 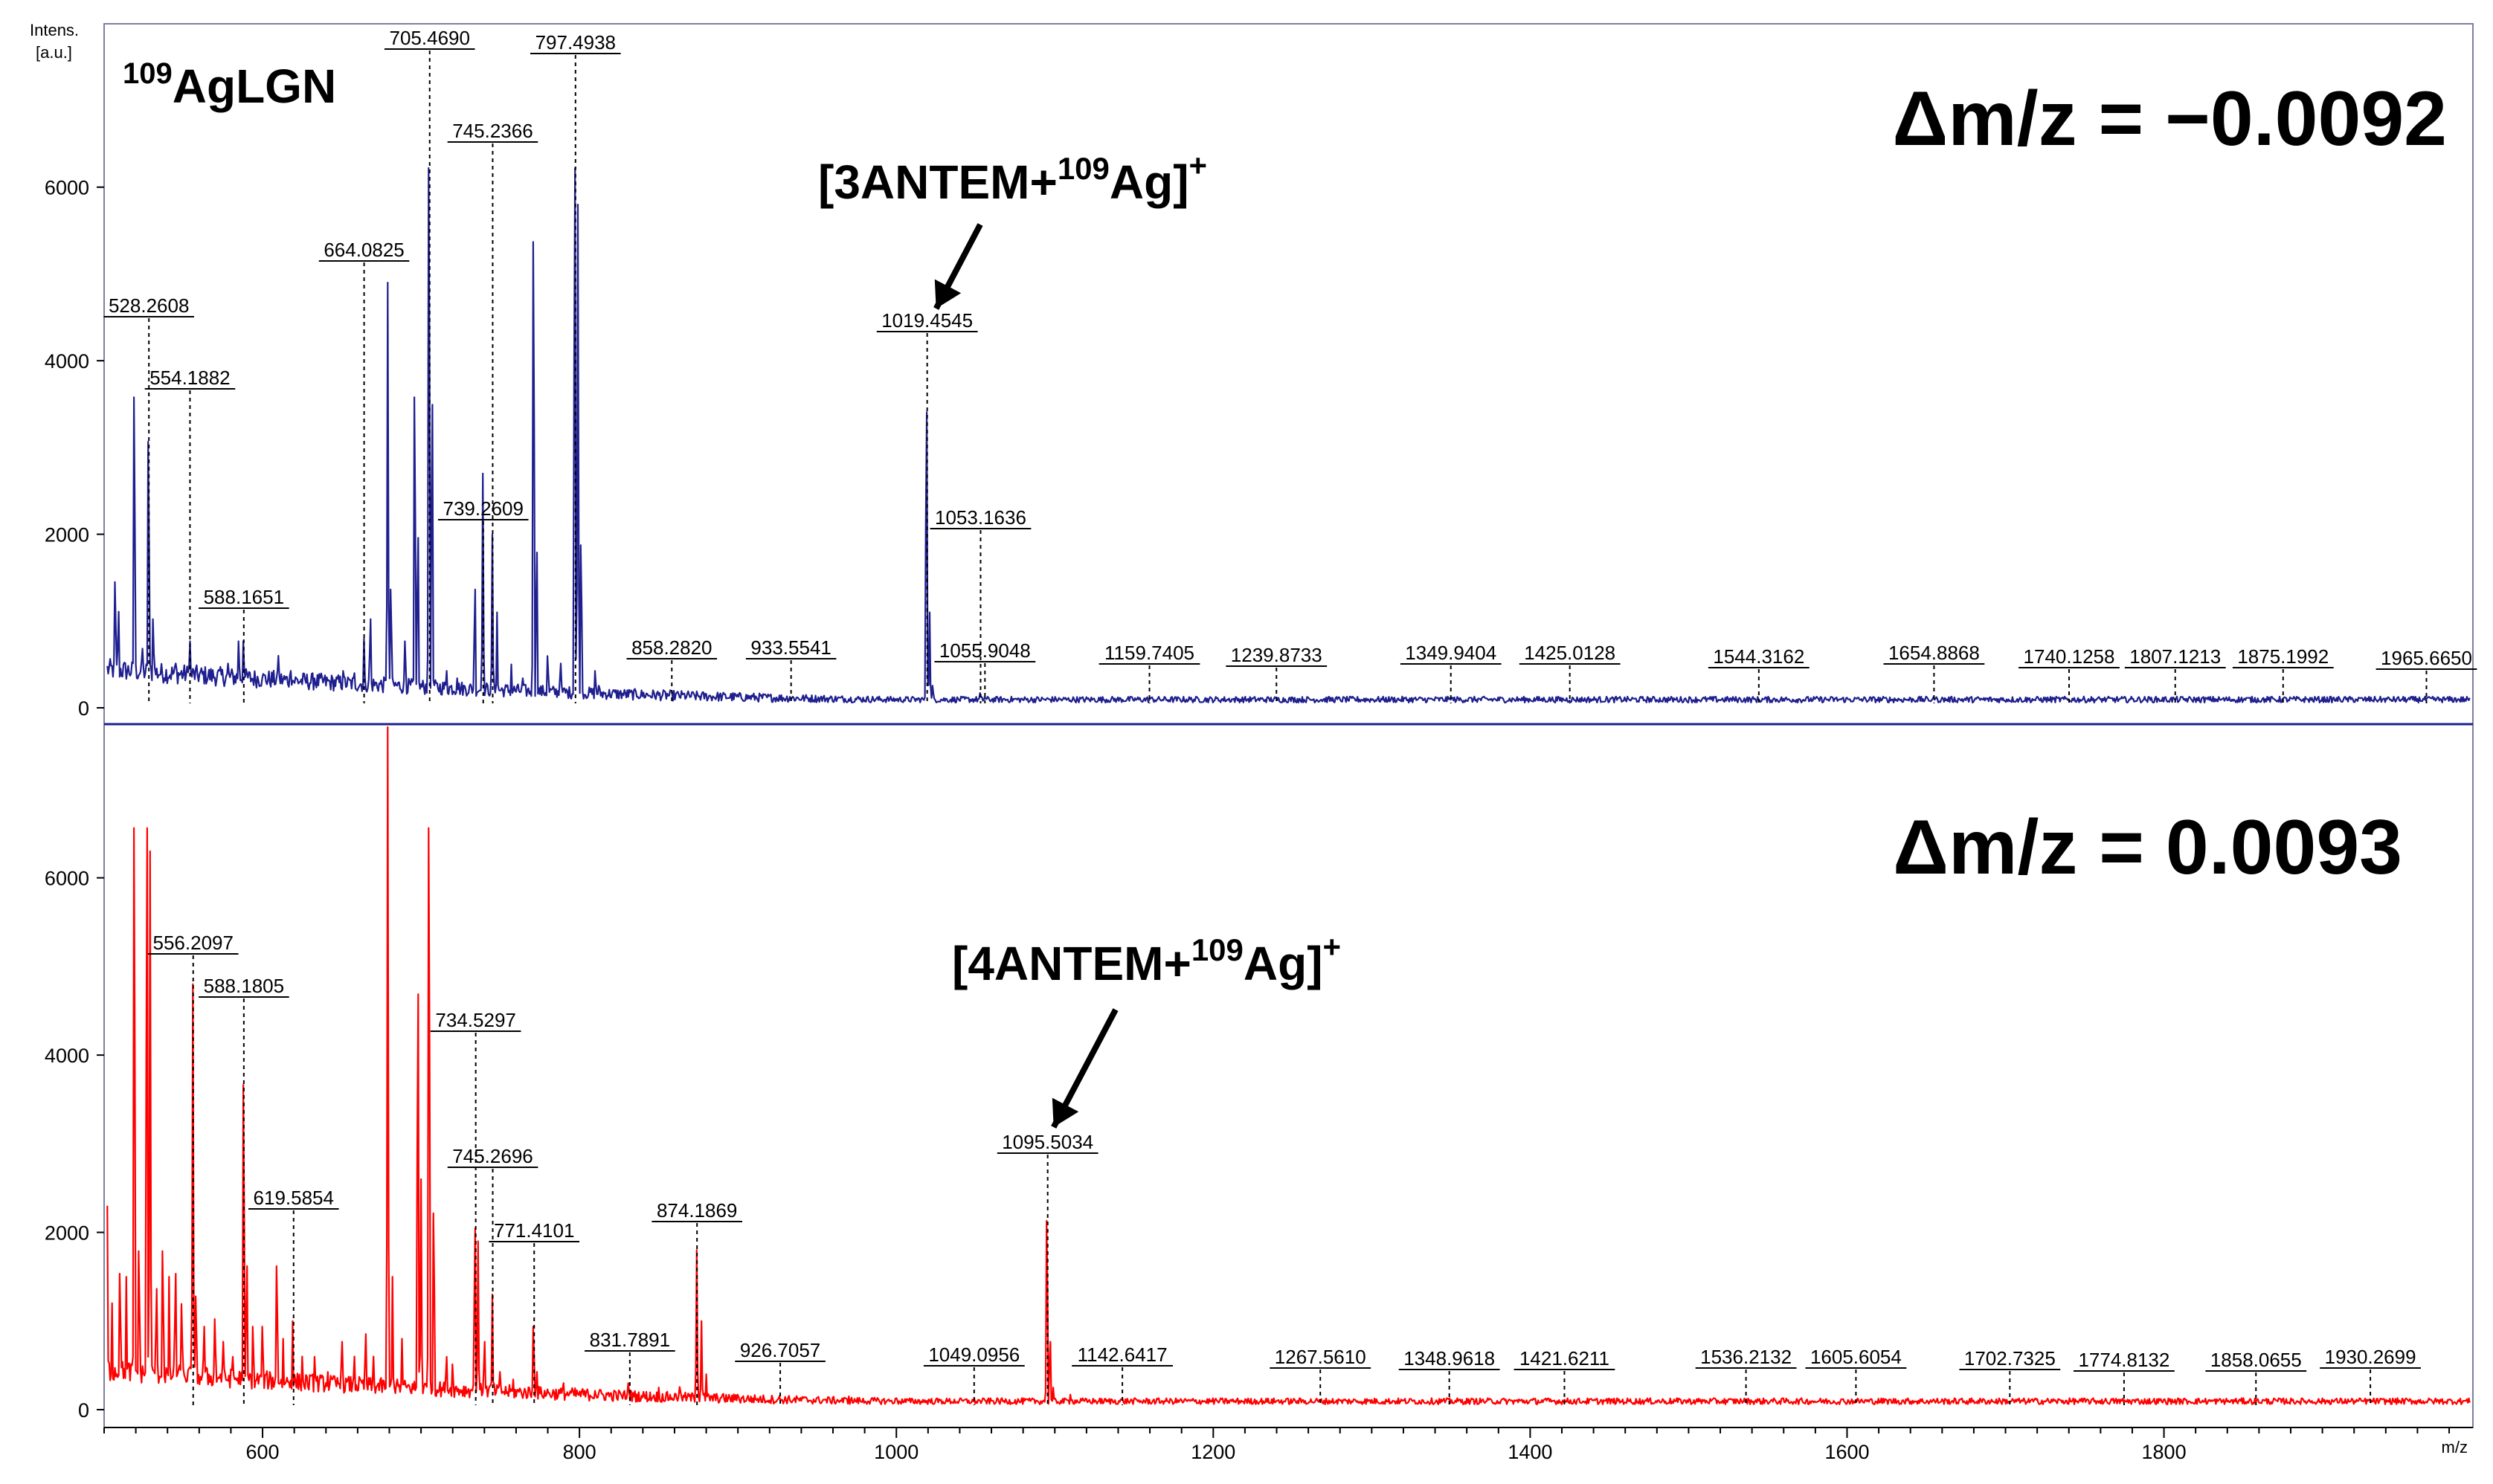 I want to click on peak-label-text: 1095.5034, so click(x=1047, y=1142).